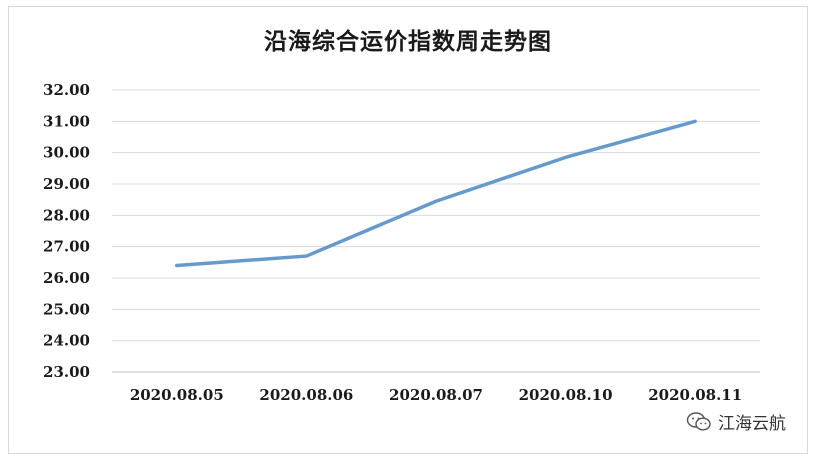 This screenshot has width=816, height=460. What do you see at coordinates (66, 278) in the screenshot?
I see `y-tick-label: 26.00` at bounding box center [66, 278].